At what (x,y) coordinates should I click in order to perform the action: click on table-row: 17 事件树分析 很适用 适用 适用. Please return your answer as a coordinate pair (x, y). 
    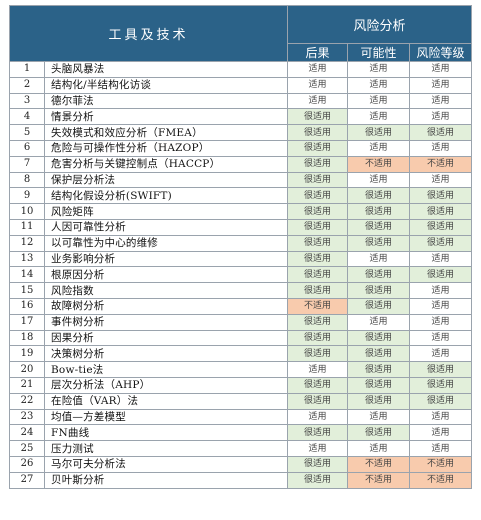
    Looking at the image, I should click on (241, 322).